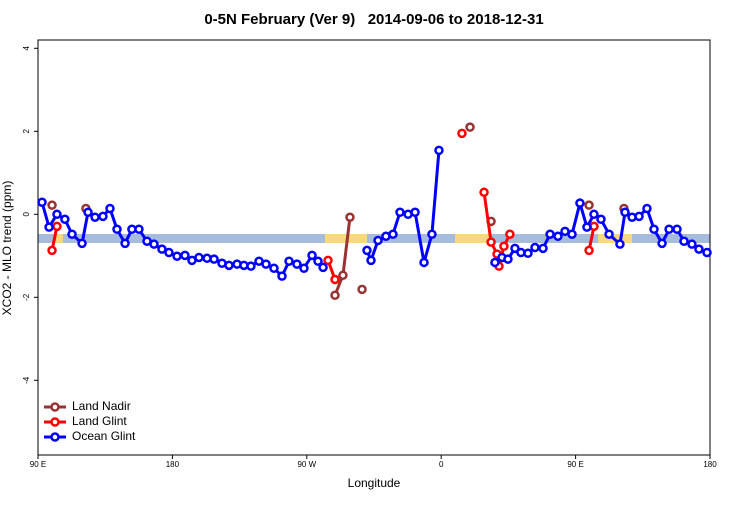 This screenshot has width=750, height=505. I want to click on series-line, so click(323, 236).